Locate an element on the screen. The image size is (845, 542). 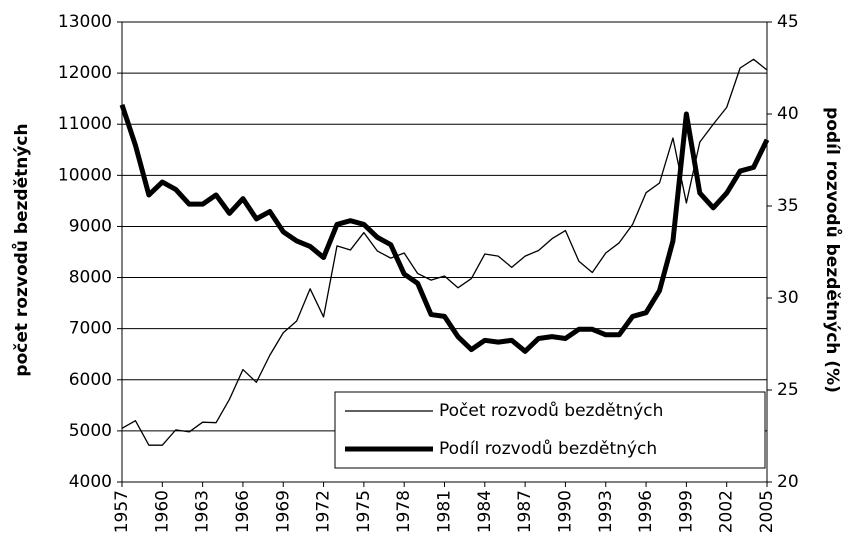
x-tick-label: 1978 is located at coordinates (404, 511).